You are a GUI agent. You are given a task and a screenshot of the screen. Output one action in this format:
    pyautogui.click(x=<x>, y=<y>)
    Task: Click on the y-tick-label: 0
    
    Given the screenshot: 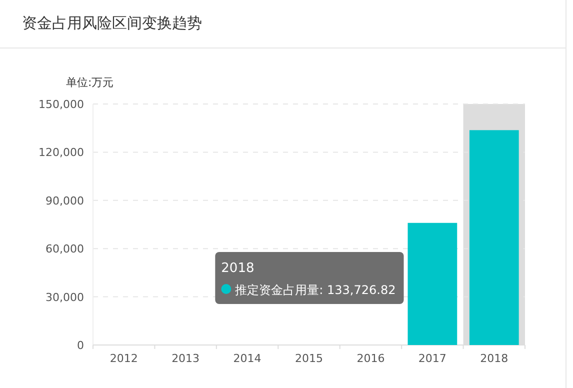 What is the action you would take?
    pyautogui.click(x=80, y=345)
    